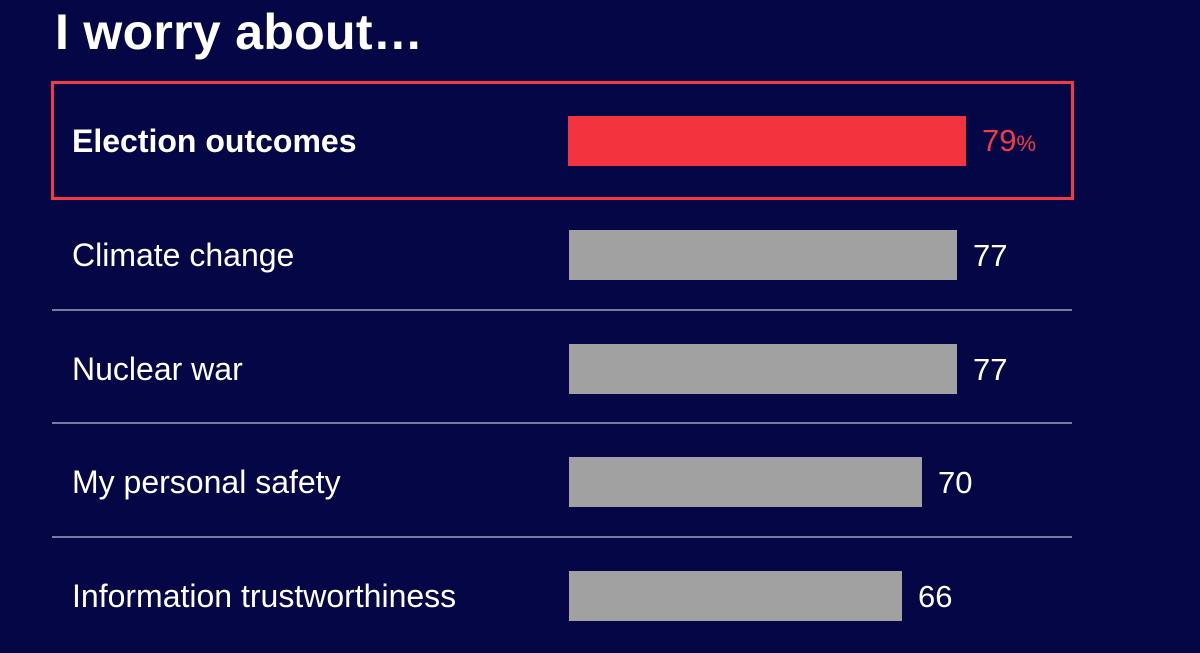 The width and height of the screenshot is (1200, 653). What do you see at coordinates (562, 255) in the screenshot?
I see `bar-row: Climate change 77` at bounding box center [562, 255].